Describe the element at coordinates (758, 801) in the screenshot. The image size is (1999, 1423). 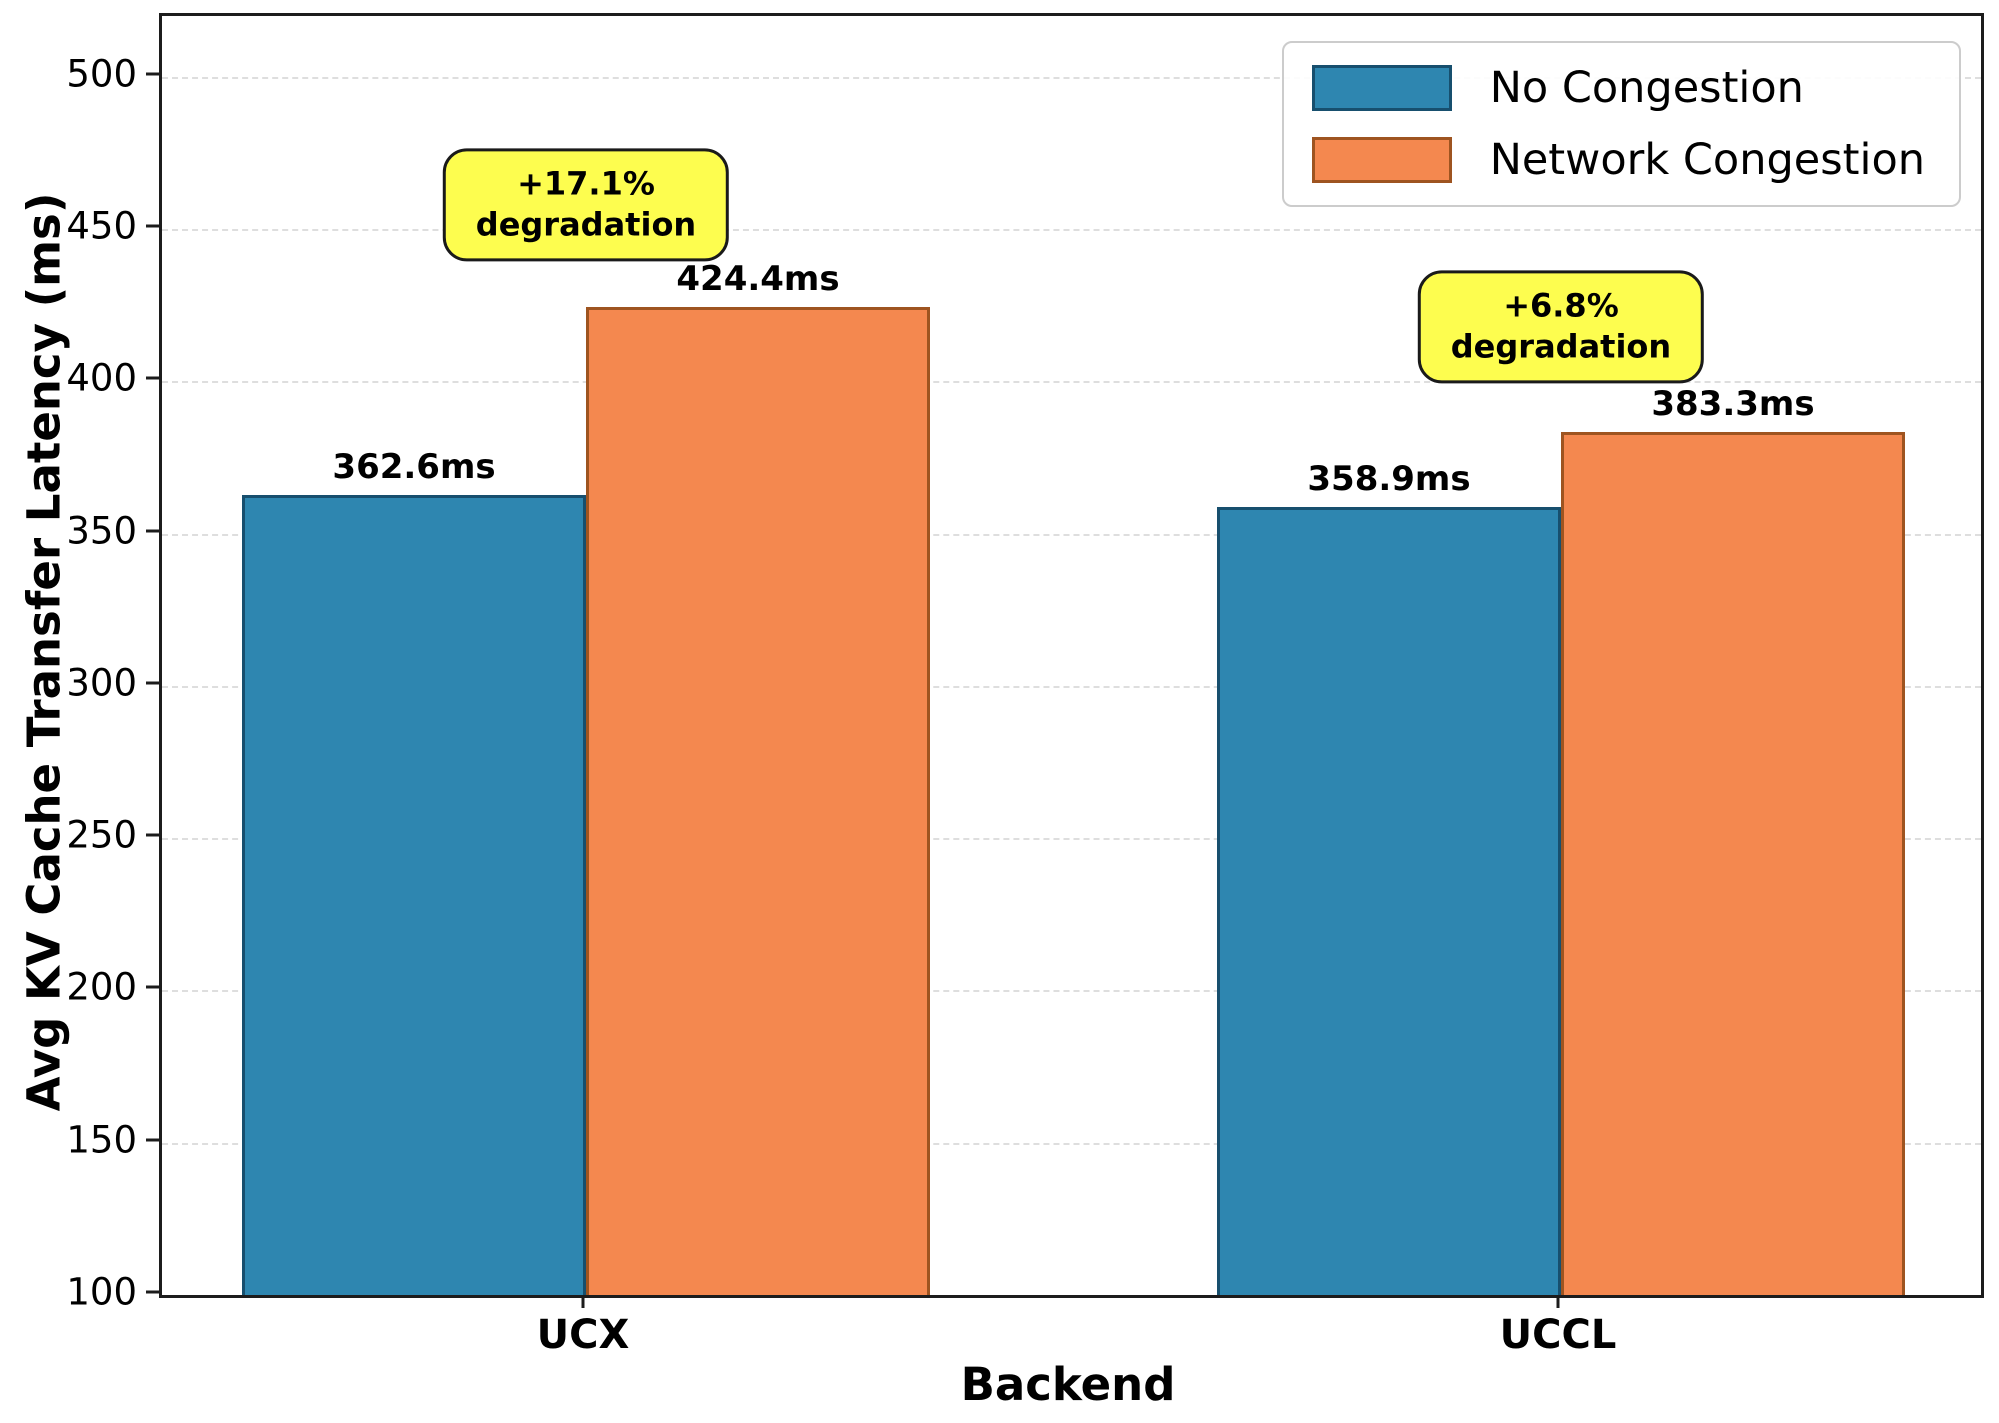
I see `bar-network-congestion-ucx` at that location.